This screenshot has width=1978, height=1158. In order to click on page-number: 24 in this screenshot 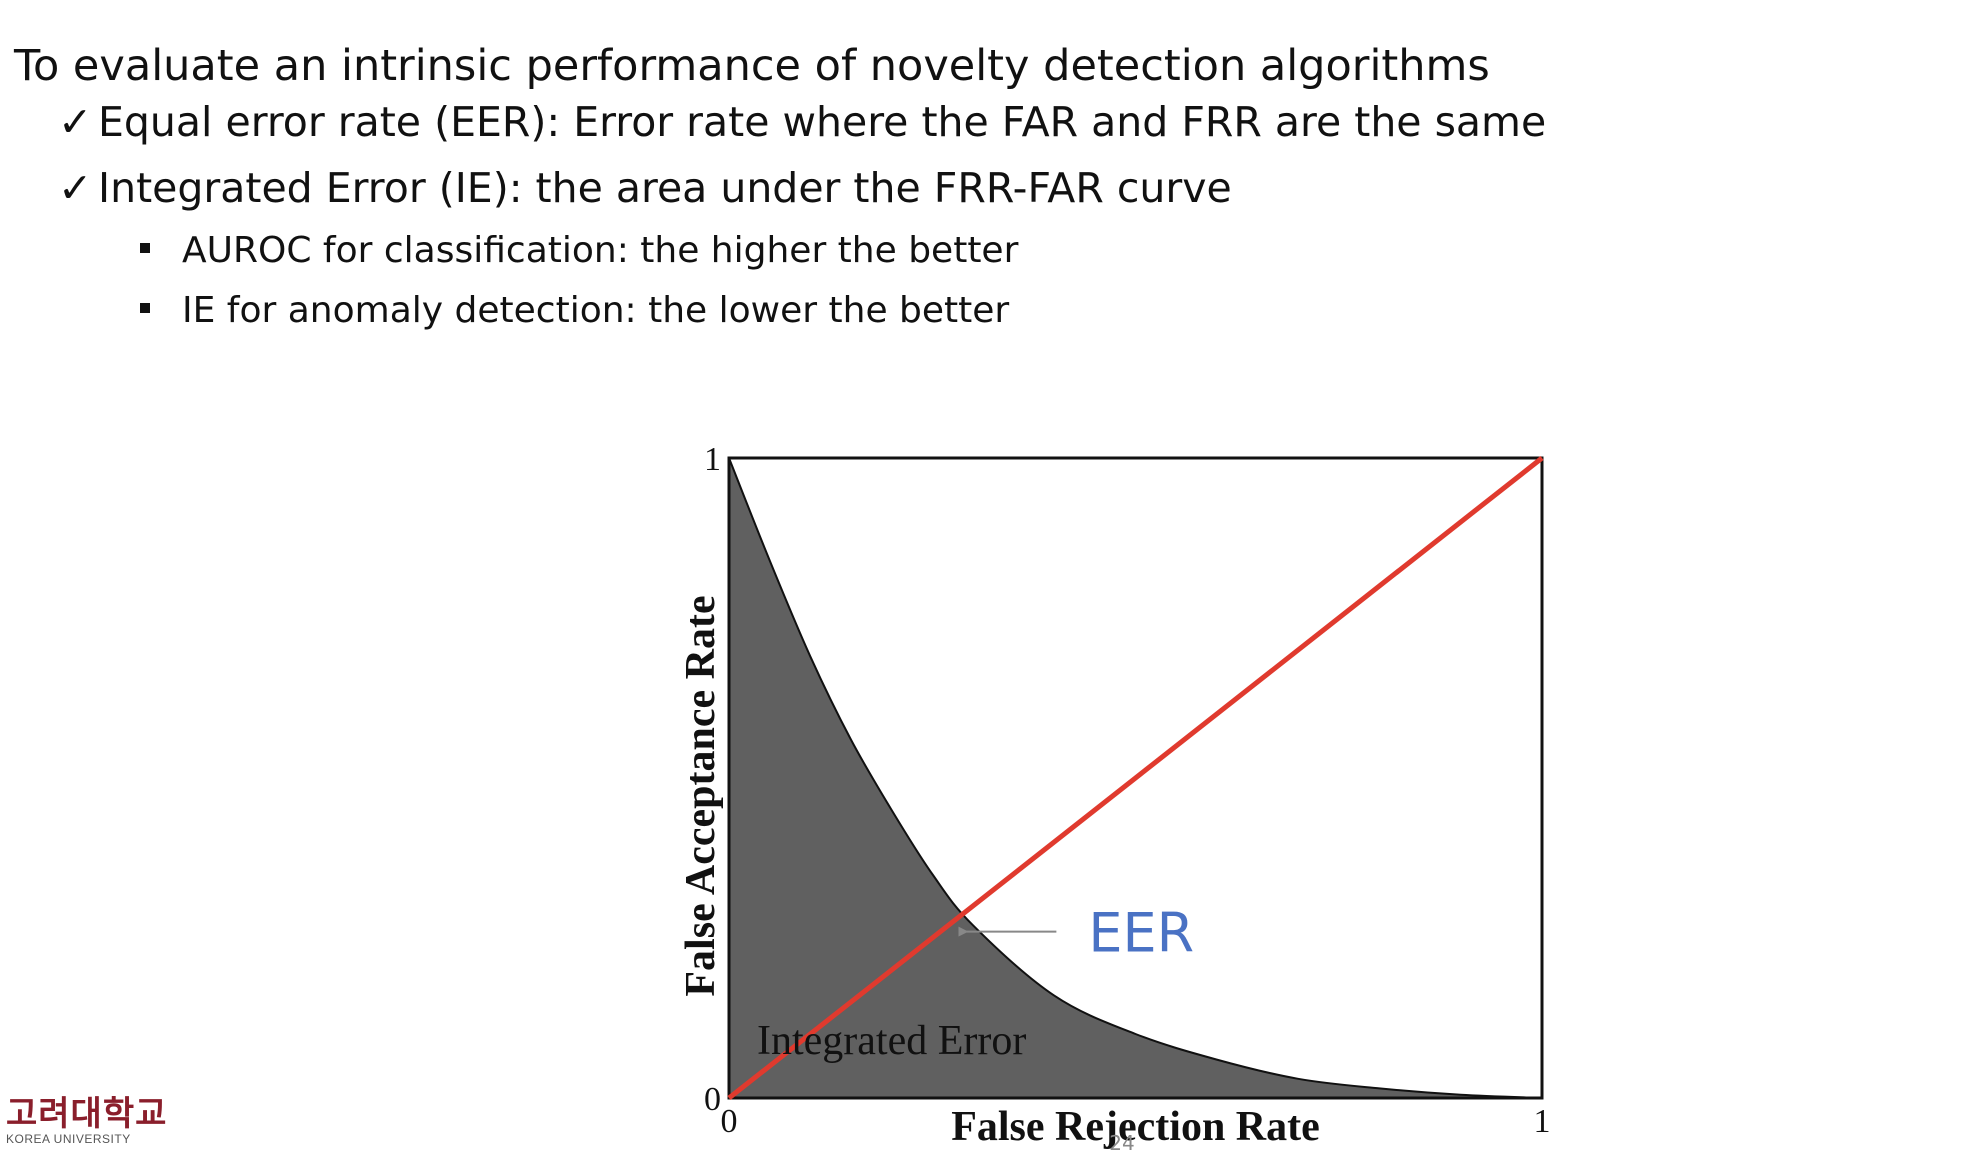, I will do `click(1121, 1143)`.